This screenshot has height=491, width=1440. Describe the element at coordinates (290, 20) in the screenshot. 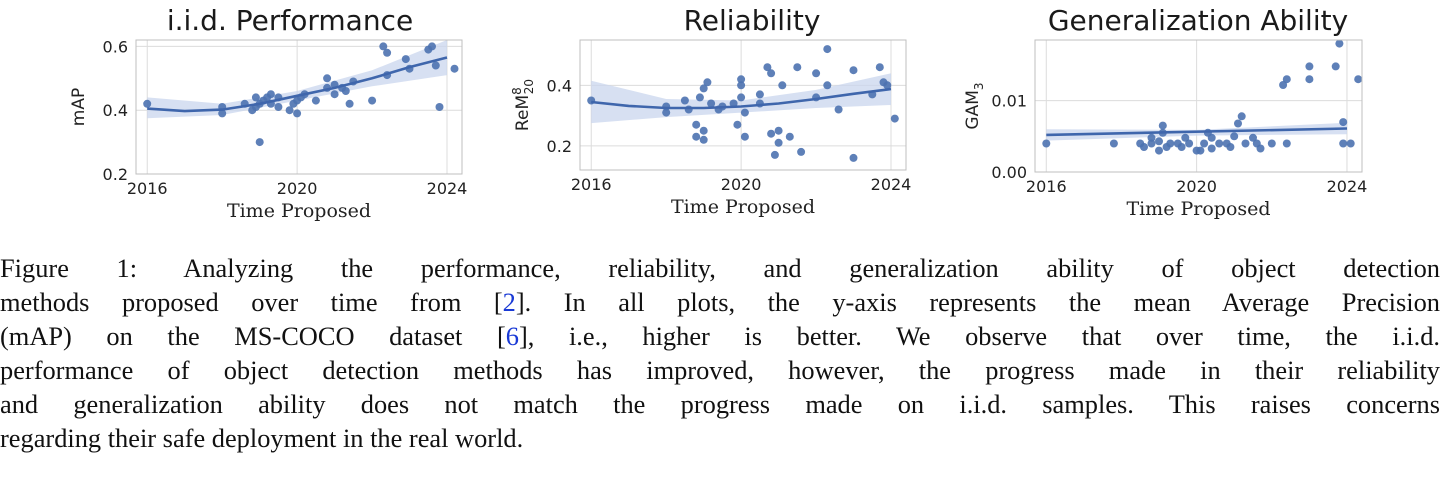

I see `chart-title: i.i.d. Performance` at that location.